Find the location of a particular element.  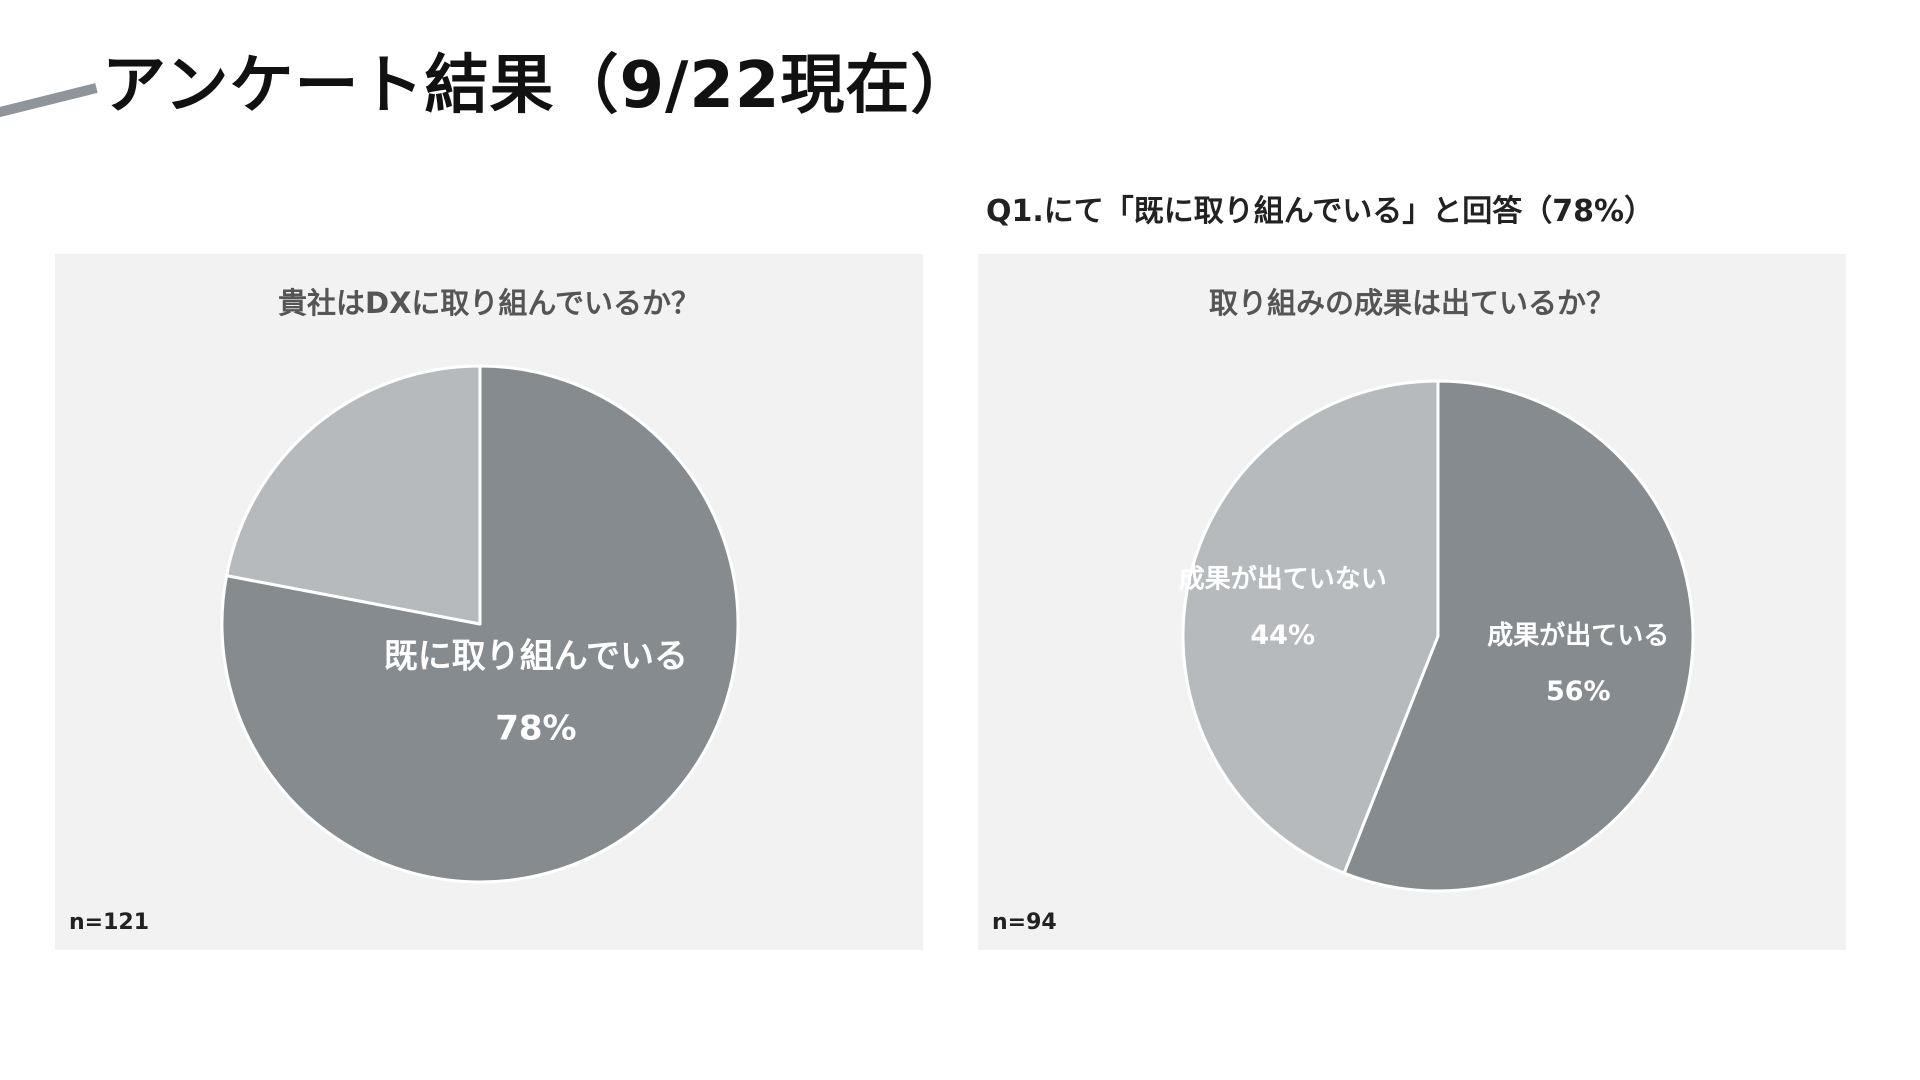

page-title: アンケート結果（9/22現在） is located at coordinates (539, 86).